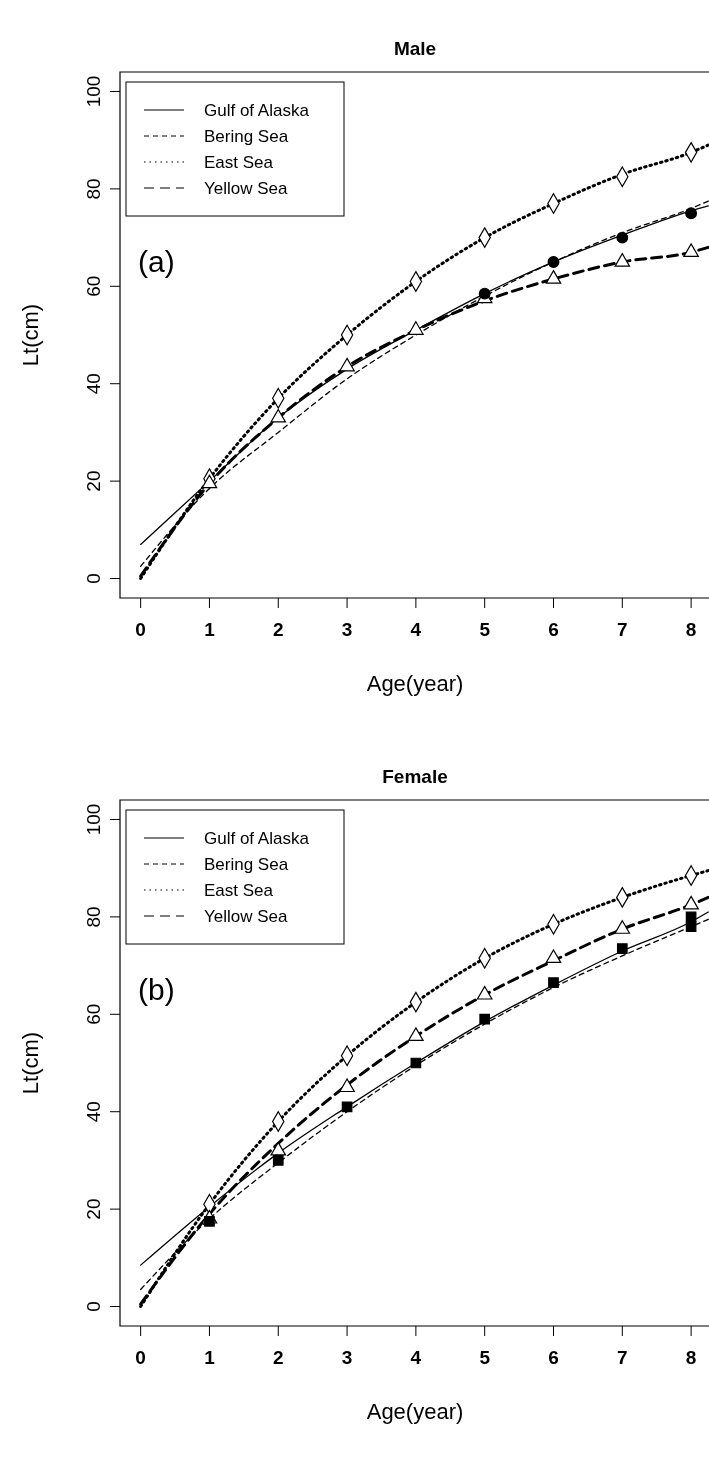 The width and height of the screenshot is (709, 1457). What do you see at coordinates (156, 989) in the screenshot?
I see `annotation: (b)` at bounding box center [156, 989].